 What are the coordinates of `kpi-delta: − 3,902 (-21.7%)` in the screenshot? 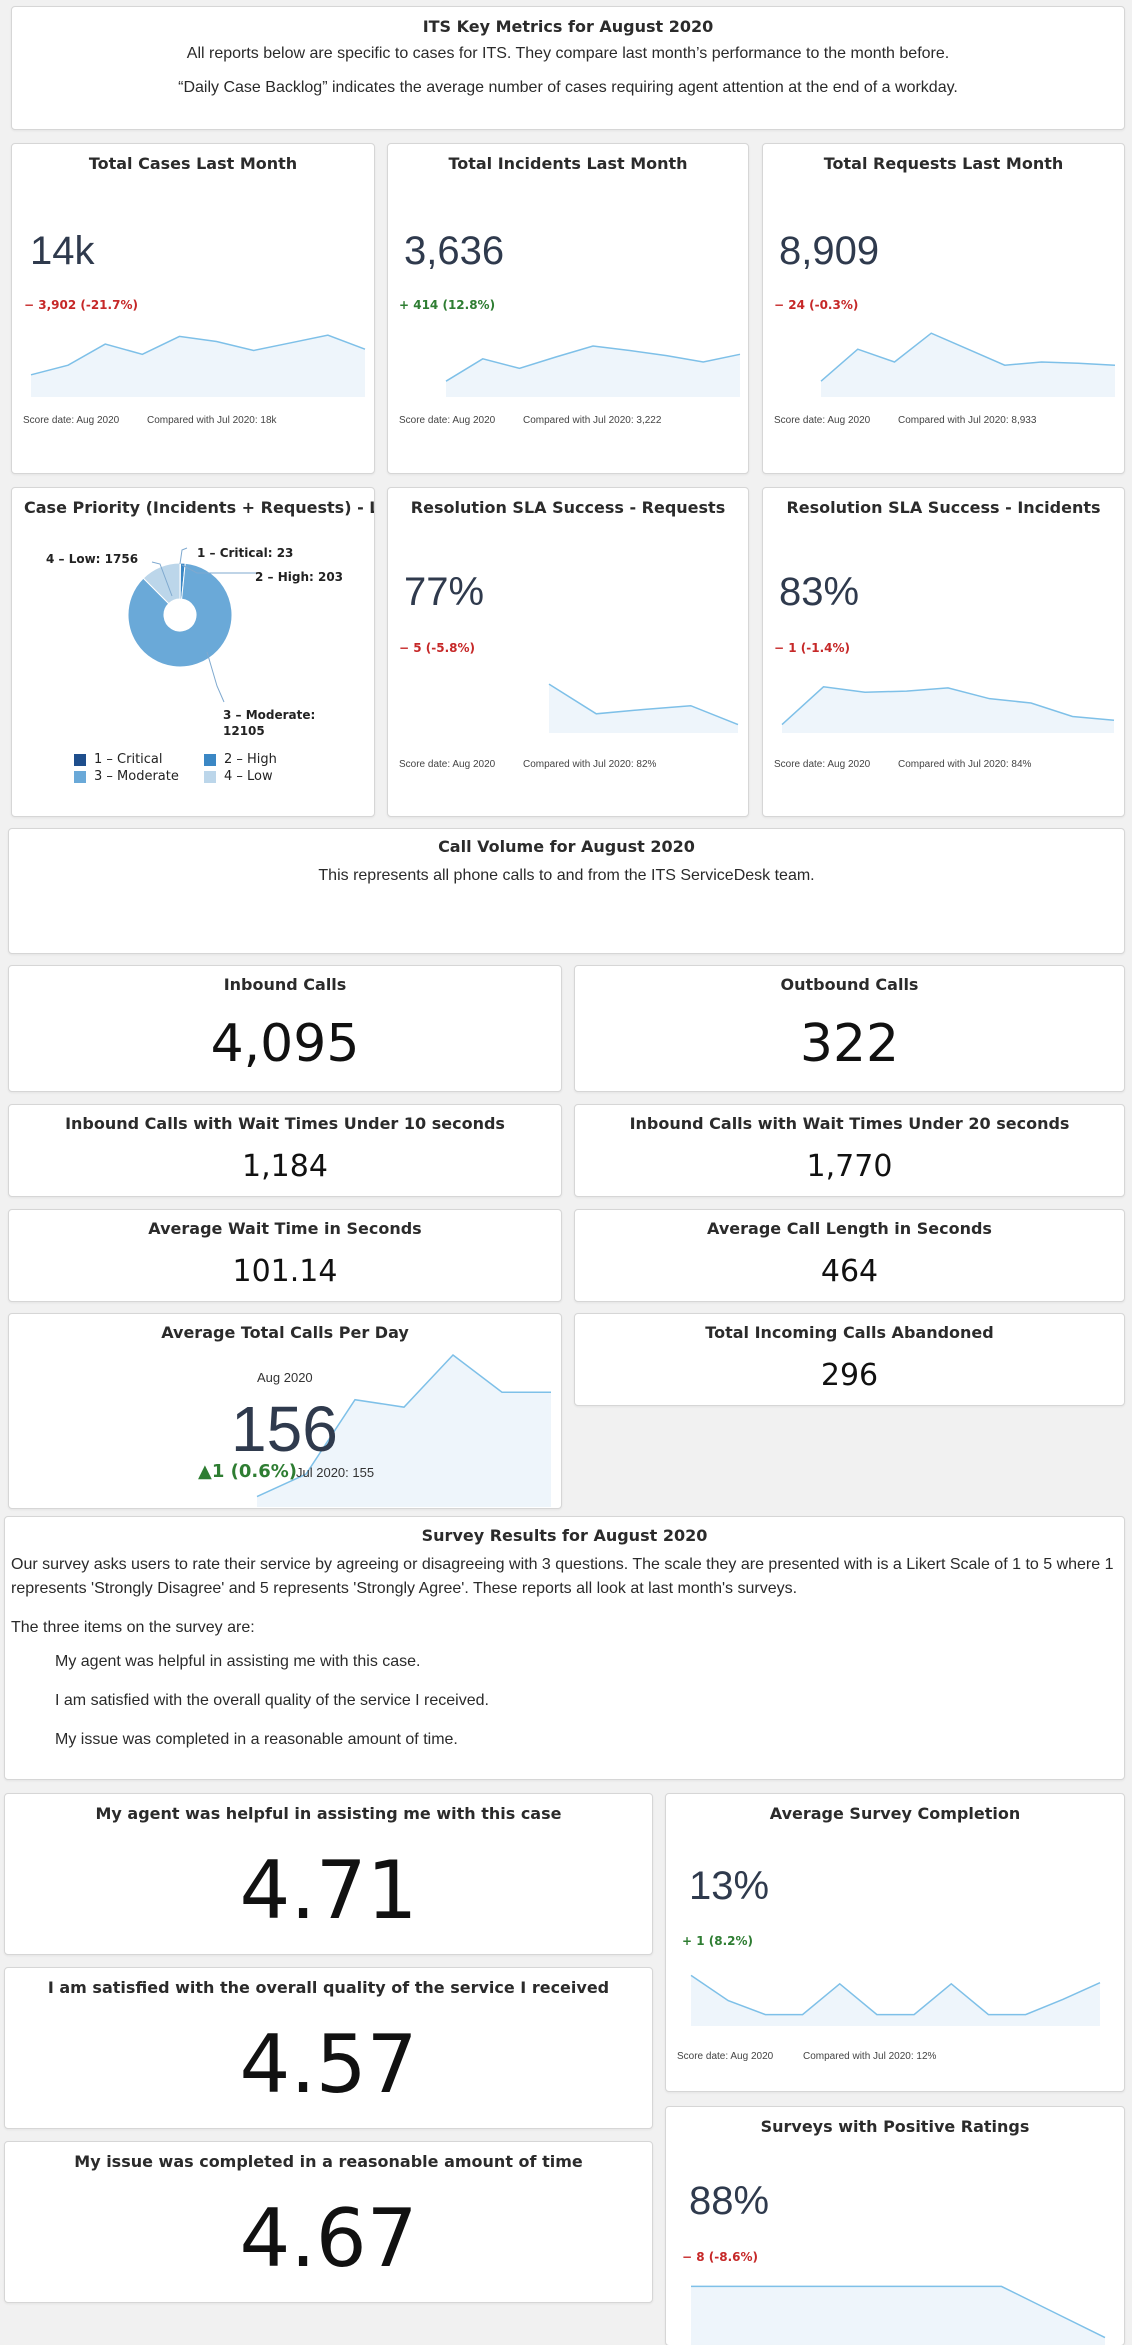 It's located at (81, 305).